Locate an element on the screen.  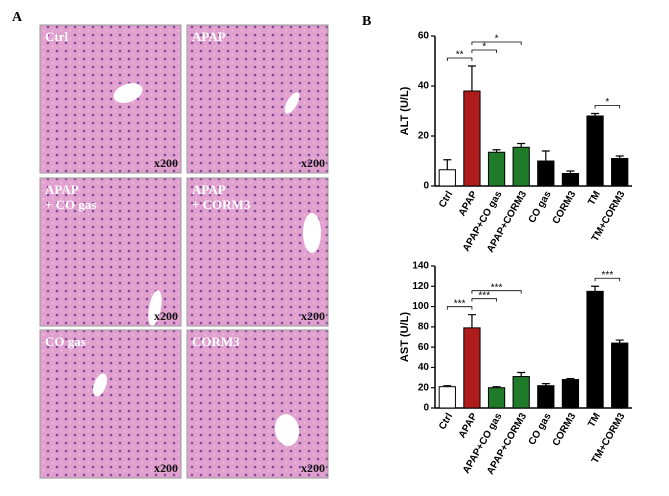
y-tick-label: 100 is located at coordinates (420, 306).